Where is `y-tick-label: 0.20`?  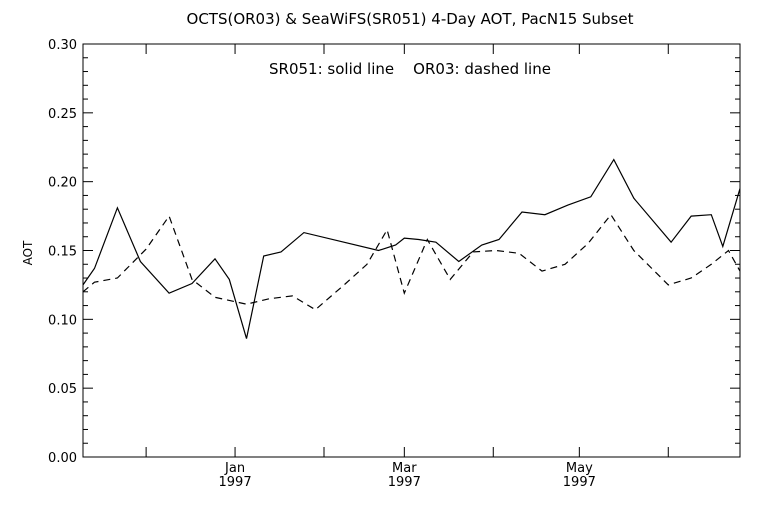 y-tick-label: 0.20 is located at coordinates (62, 183).